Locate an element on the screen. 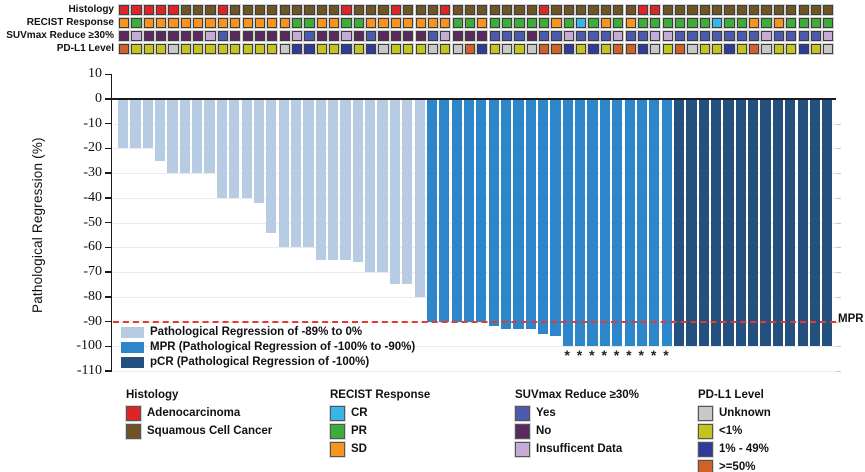 The width and height of the screenshot is (865, 472). y-tick-label: 0 is located at coordinates (98, 98).